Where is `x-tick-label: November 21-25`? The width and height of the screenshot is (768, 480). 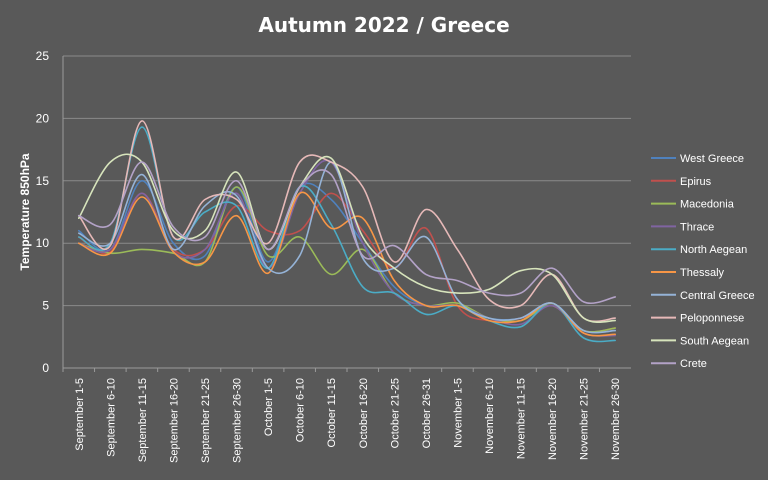 x-tick-label: November 21-25 is located at coordinates (585, 419).